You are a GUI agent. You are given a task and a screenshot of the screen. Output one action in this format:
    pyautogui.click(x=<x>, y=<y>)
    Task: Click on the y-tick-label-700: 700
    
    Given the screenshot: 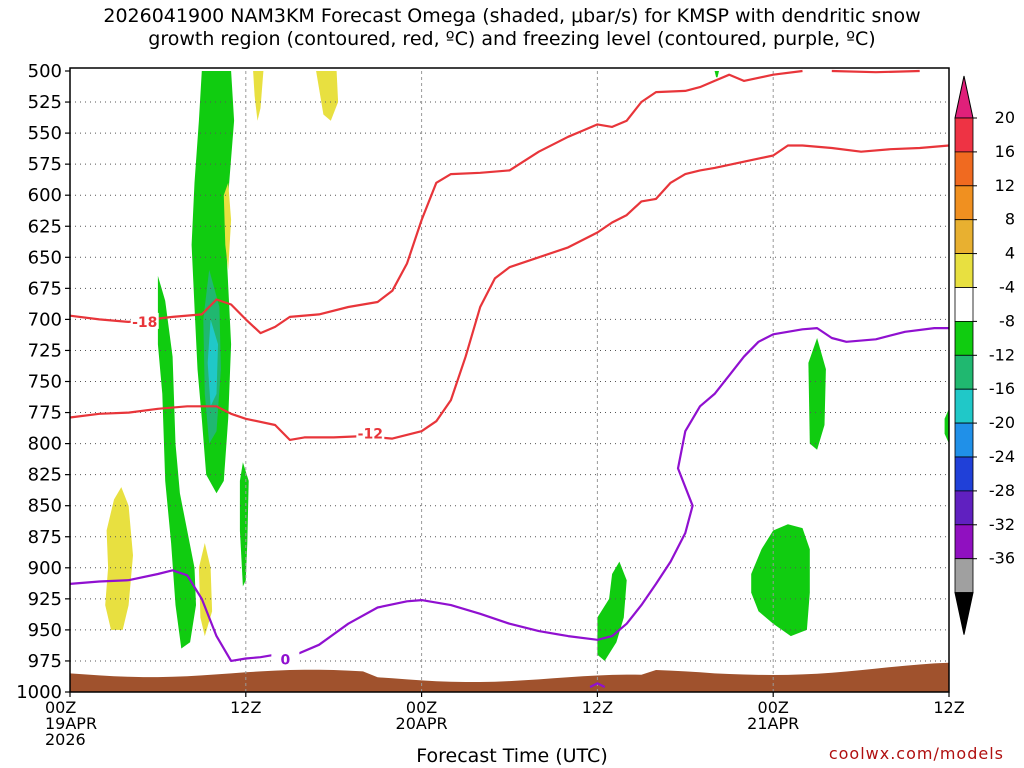 What is the action you would take?
    pyautogui.click(x=45, y=319)
    